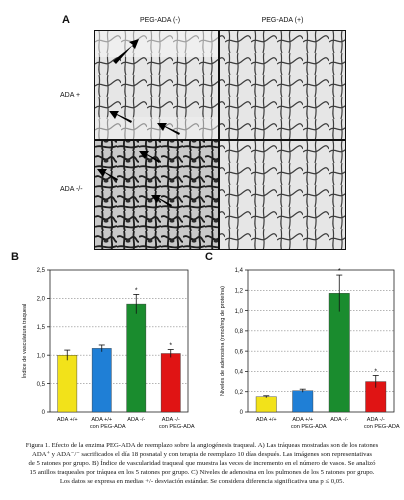 This screenshot has width=404, height=500. Describe the element at coordinates (24, 341) in the screenshot. I see `y-axis-label: Índice de vasculatura traqueal` at that location.